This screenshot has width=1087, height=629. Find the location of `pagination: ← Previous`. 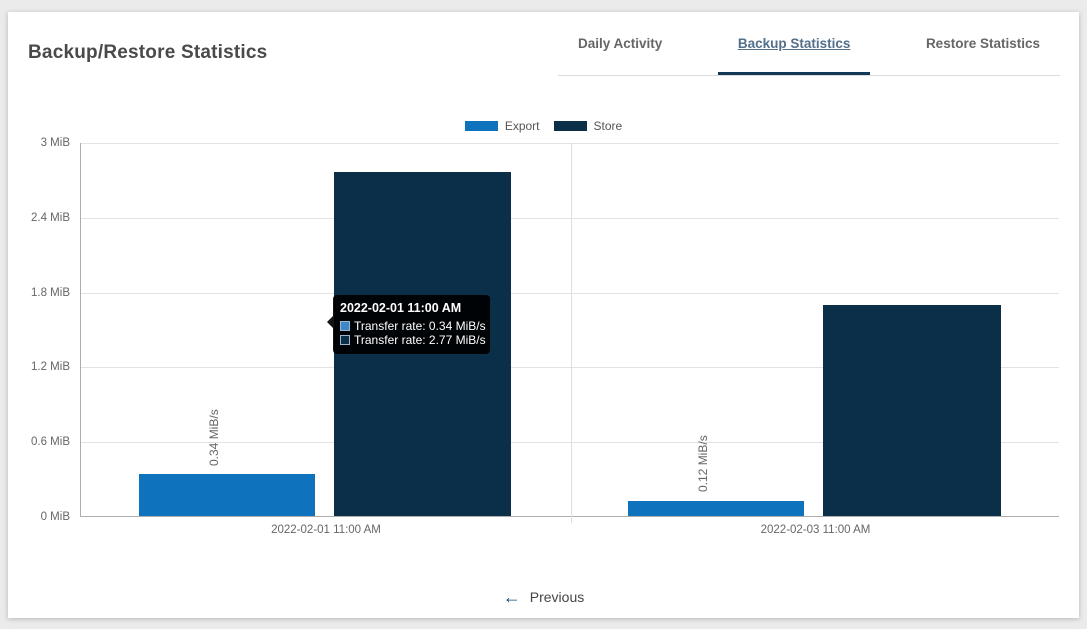

pagination: ← Previous is located at coordinates (543, 597).